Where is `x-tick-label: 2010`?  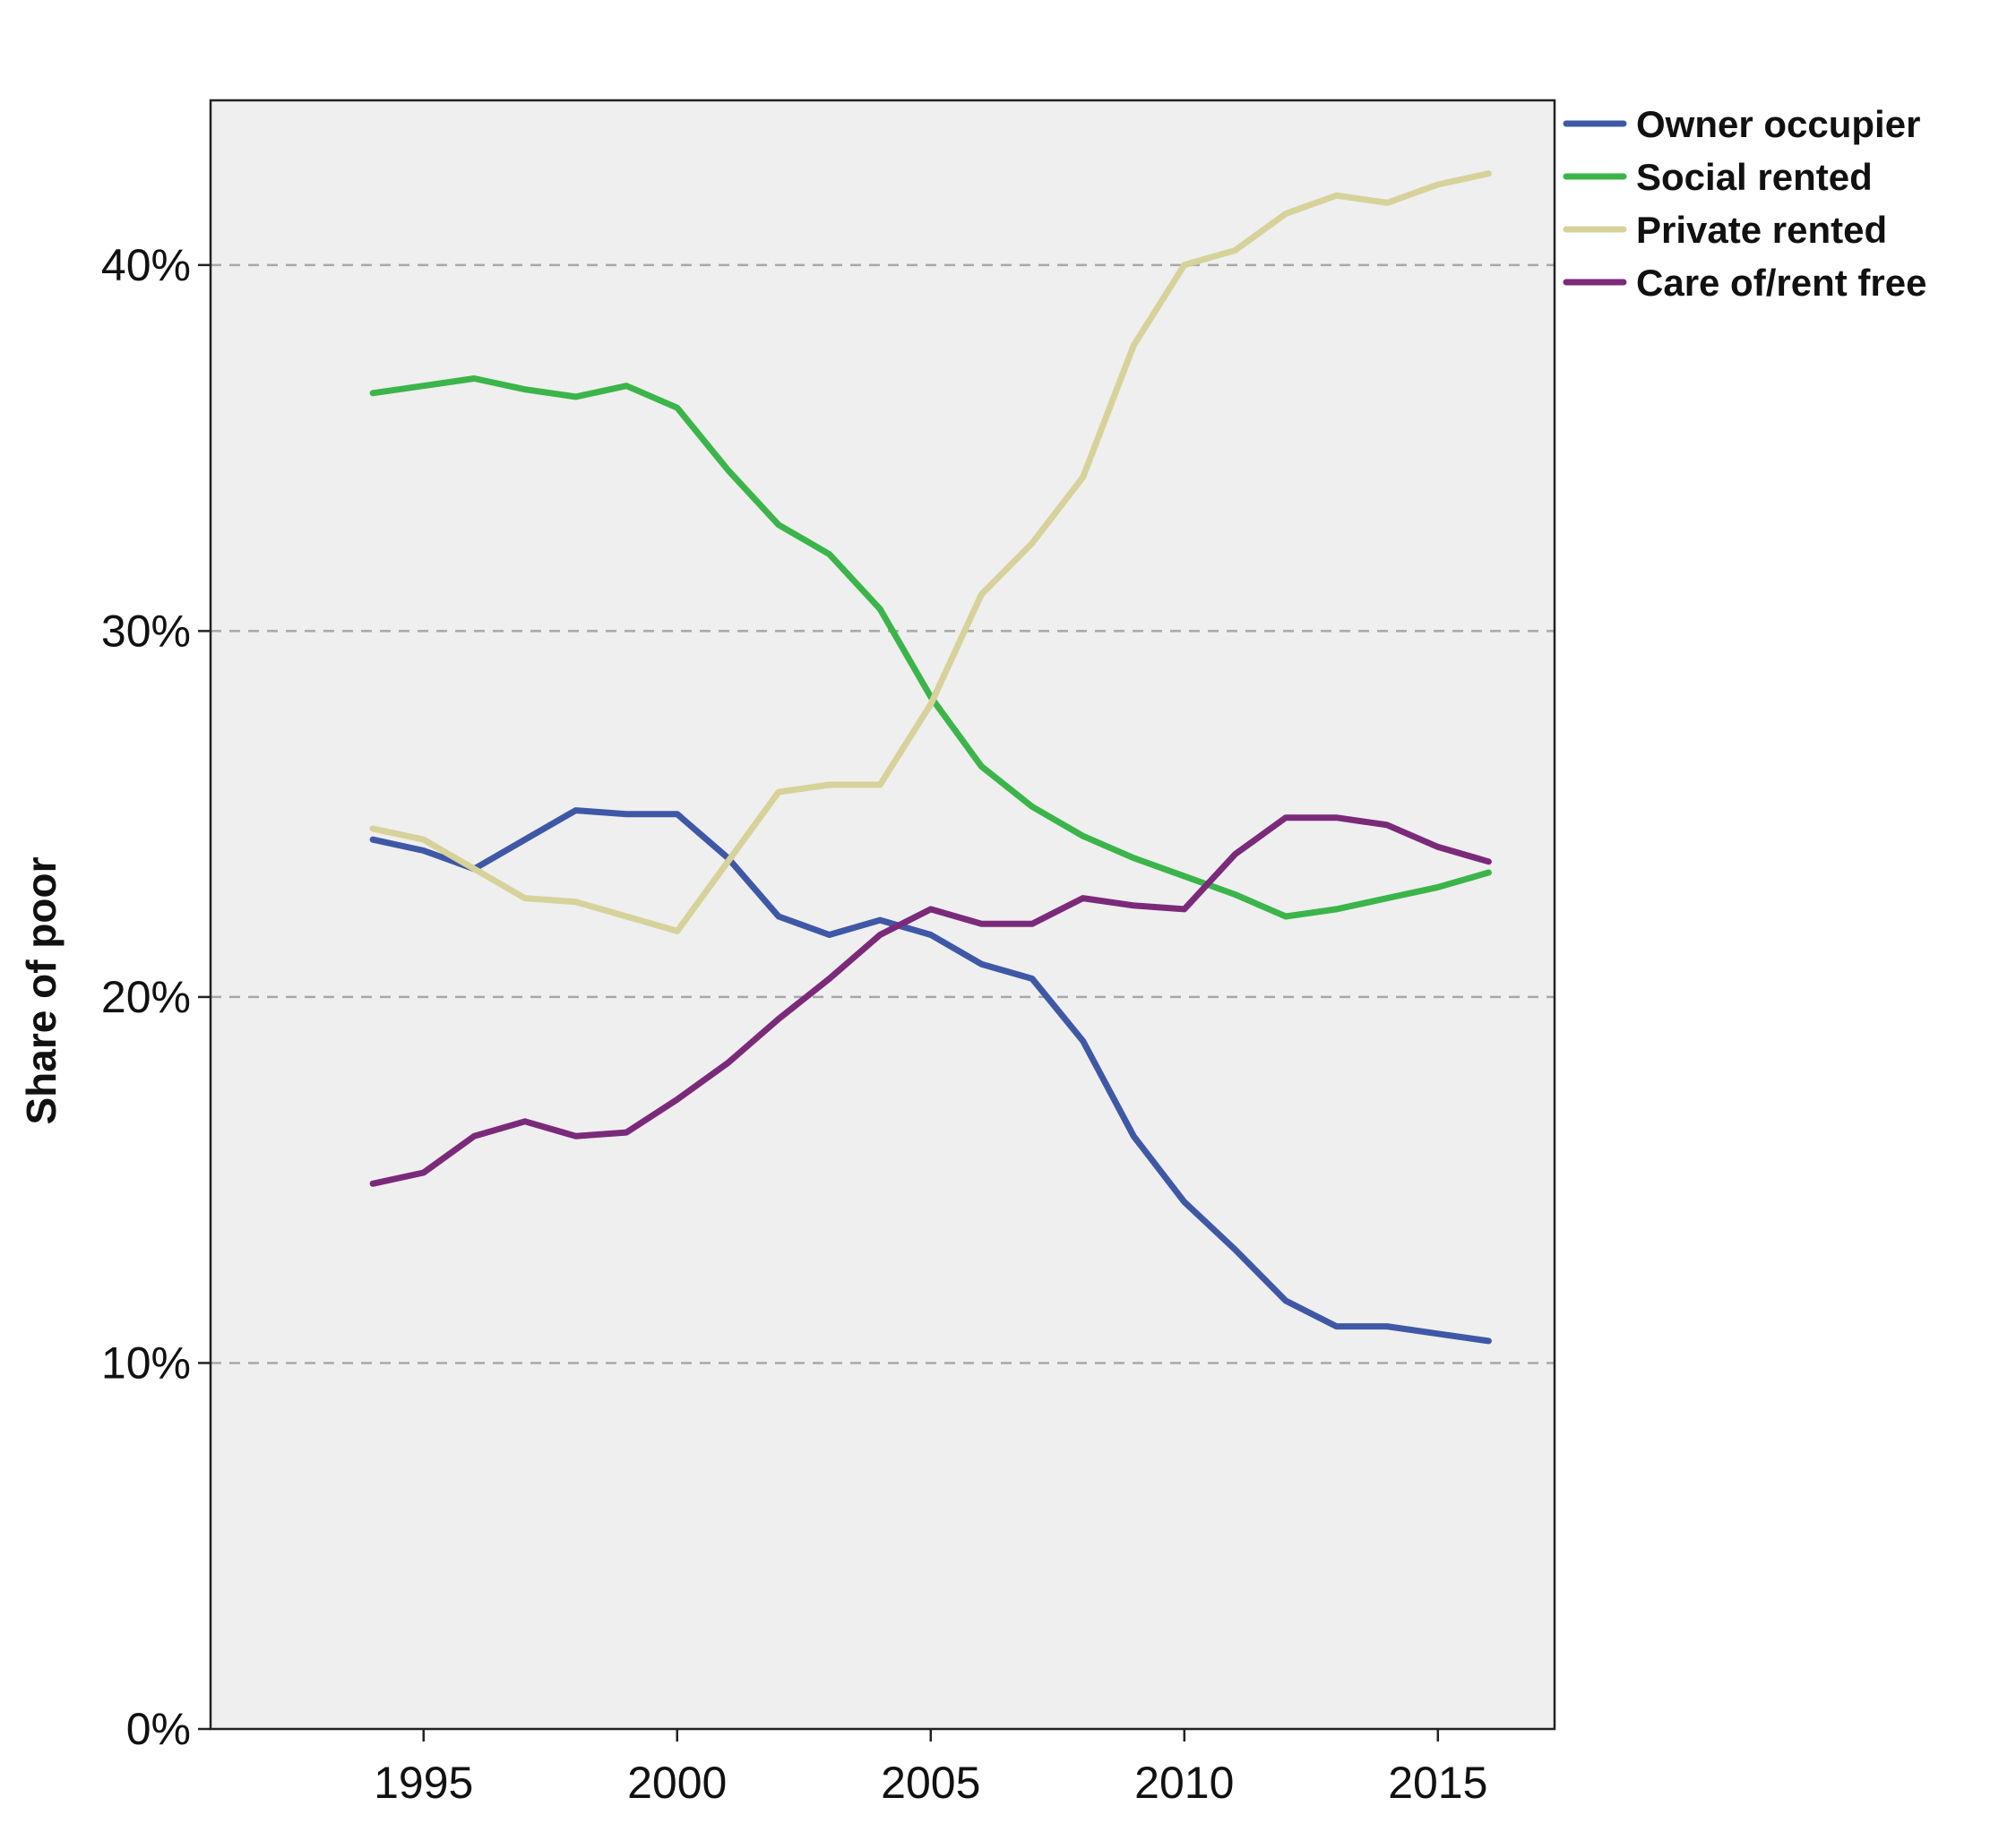 x-tick-label: 2010 is located at coordinates (1184, 1783).